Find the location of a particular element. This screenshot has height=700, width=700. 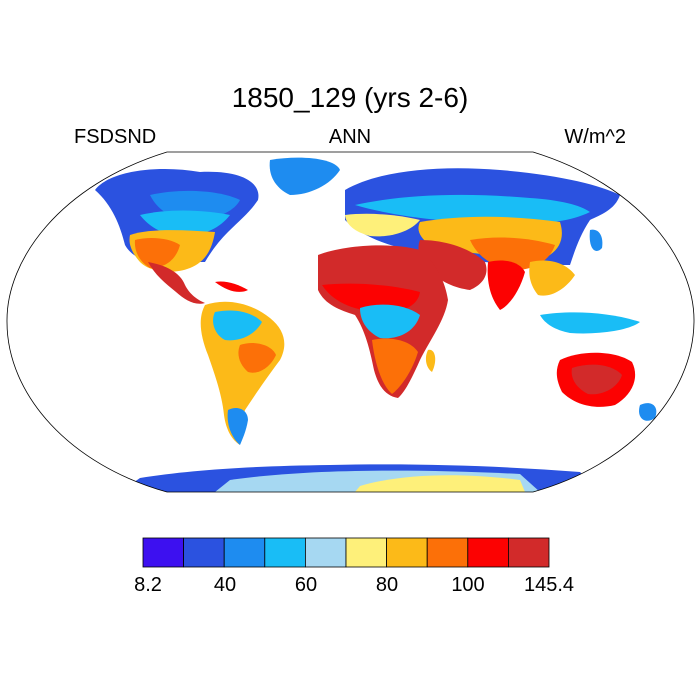

land-europe is located at coordinates (382, 225).